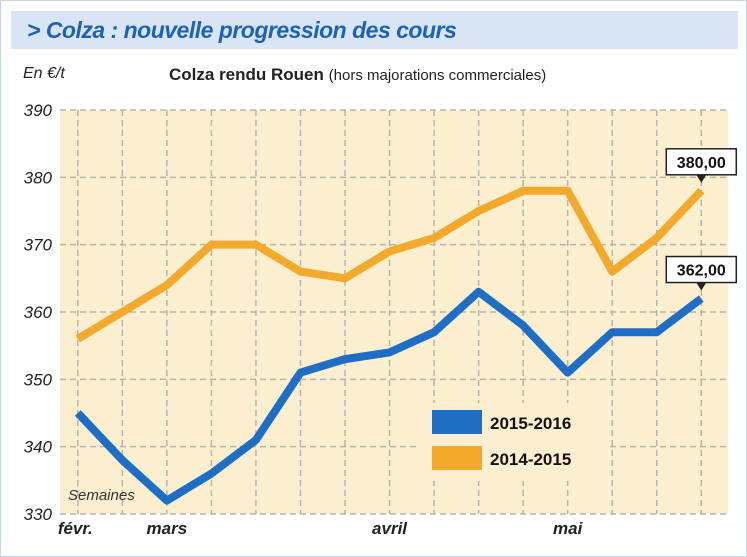 This screenshot has height=557, width=747. I want to click on legend-label: 2014-2015, so click(530, 459).